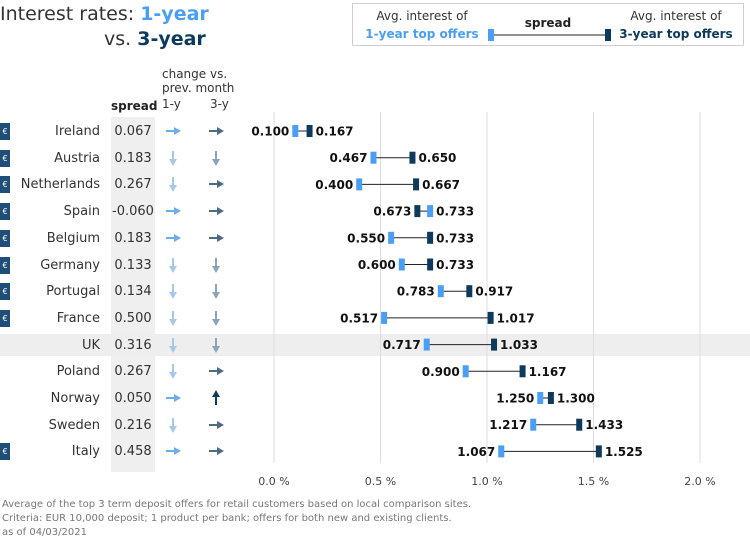 Image resolution: width=750 pixels, height=540 pixels. What do you see at coordinates (437, 318) in the screenshot?
I see `dumbbell-france: 0.517 1.017` at bounding box center [437, 318].